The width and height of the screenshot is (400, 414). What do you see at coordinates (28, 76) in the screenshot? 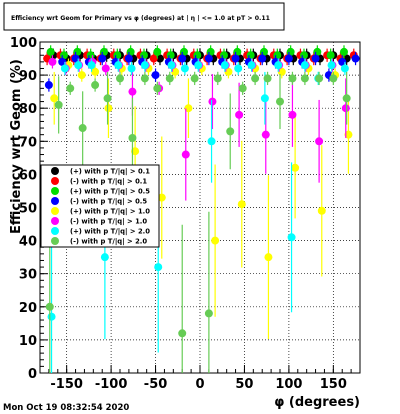
I see `y-tick-label: 90` at bounding box center [28, 76].